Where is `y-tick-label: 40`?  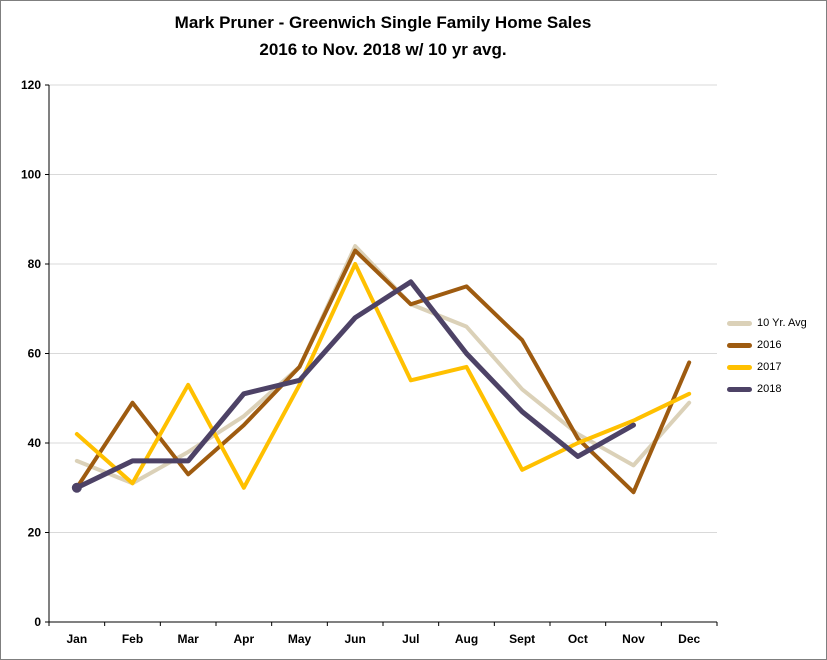 y-tick-label: 40 is located at coordinates (35, 443).